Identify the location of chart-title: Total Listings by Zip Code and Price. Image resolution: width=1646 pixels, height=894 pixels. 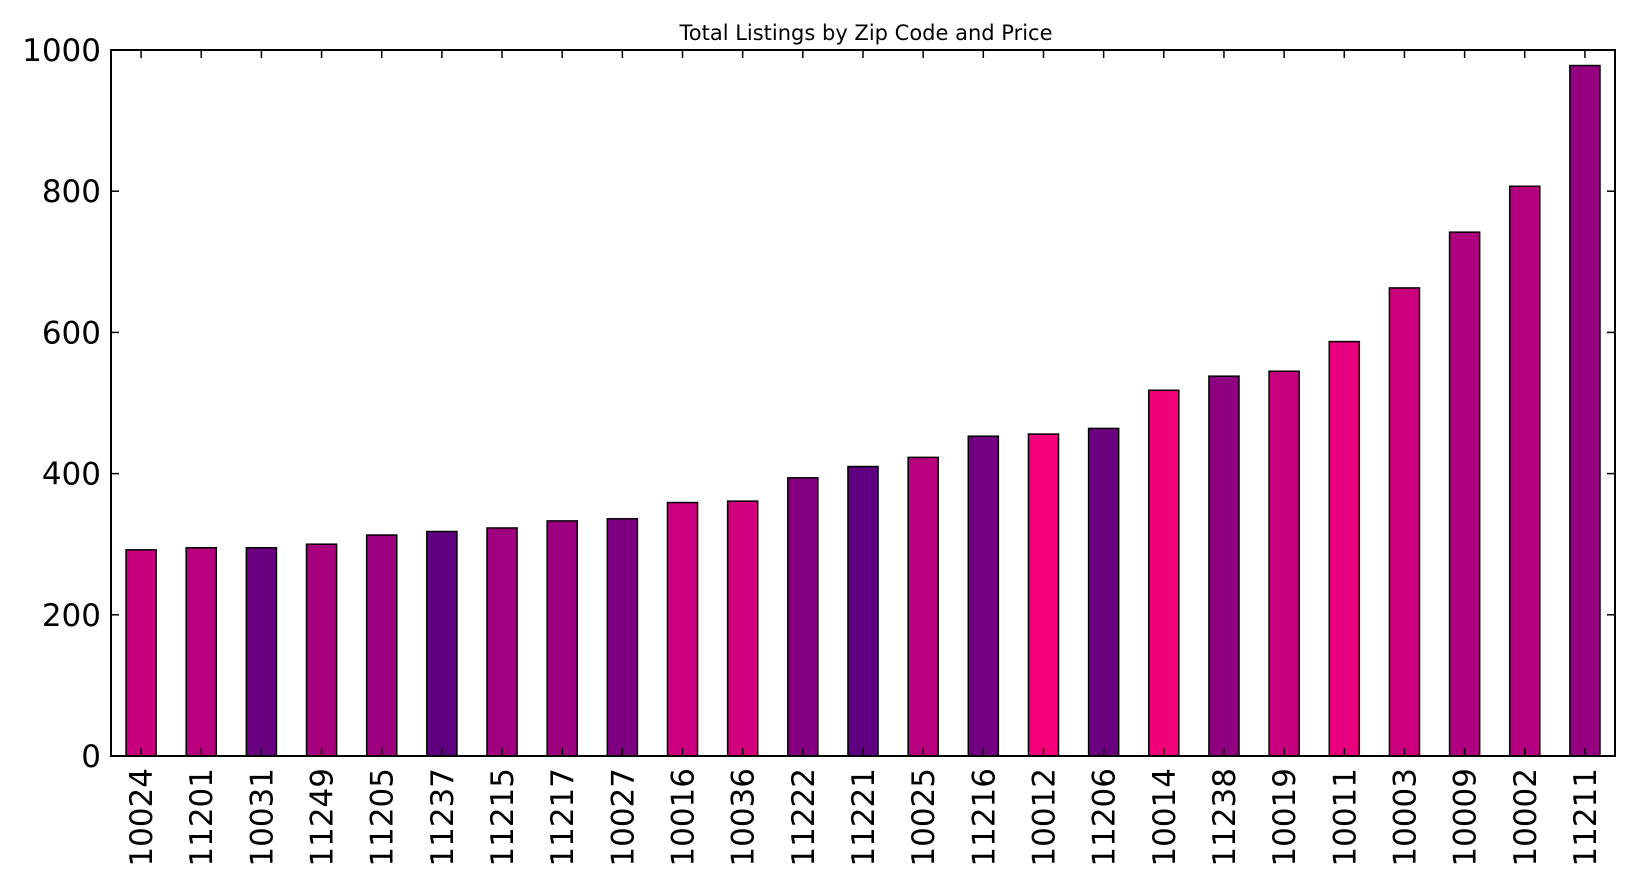
(865, 33).